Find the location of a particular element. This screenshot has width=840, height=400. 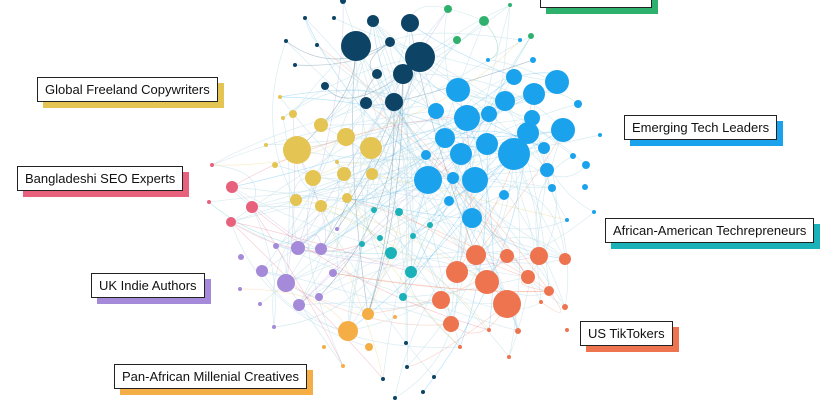

community-label-seo: Bangladeshi SEO Experts is located at coordinates (103, 181).